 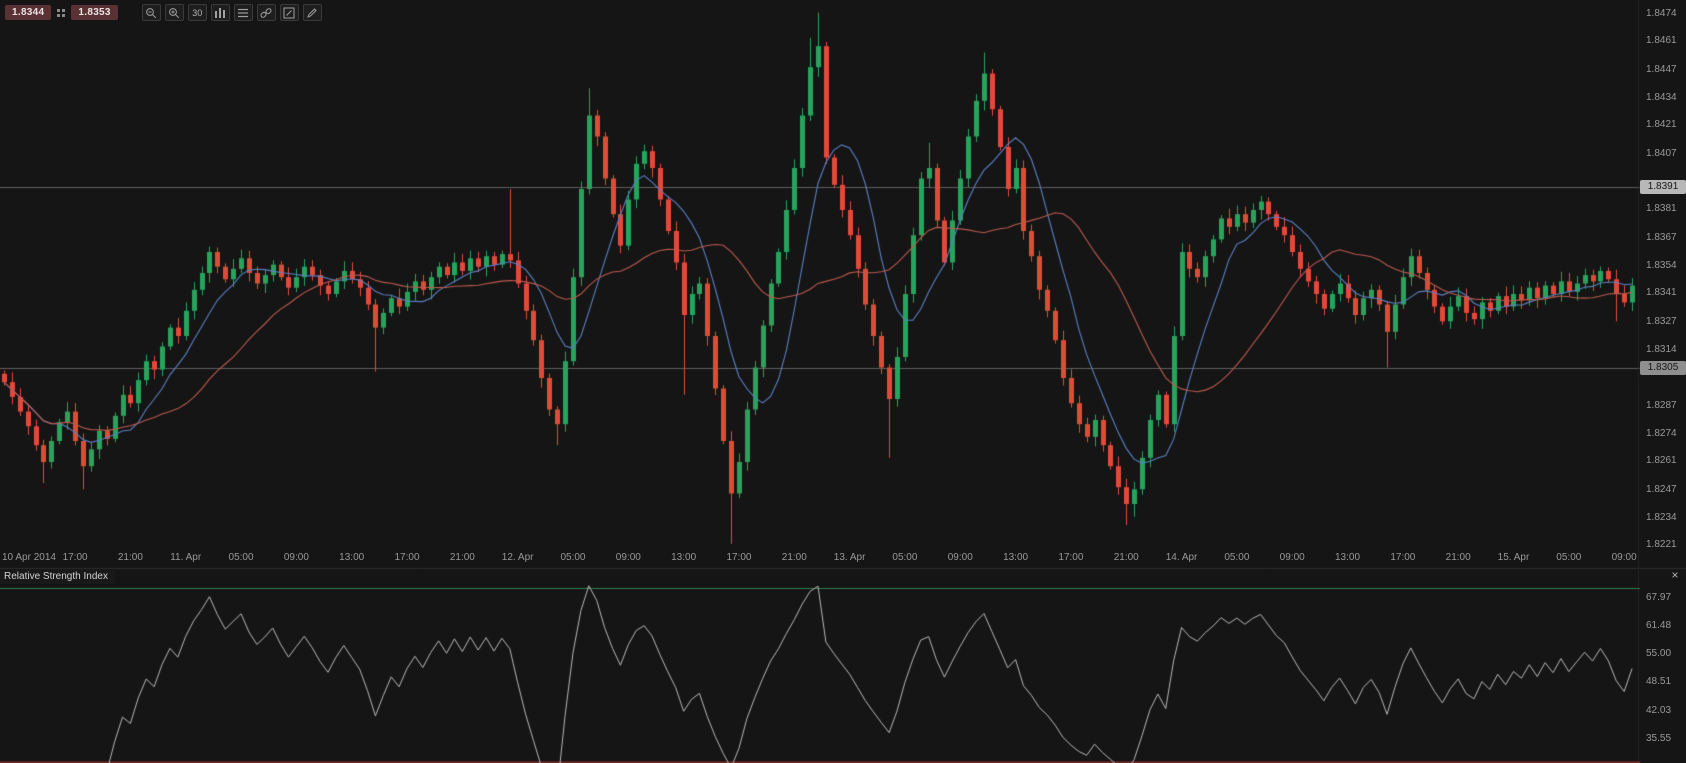 I want to click on price-tick-label: 1.8381, so click(x=1661, y=208).